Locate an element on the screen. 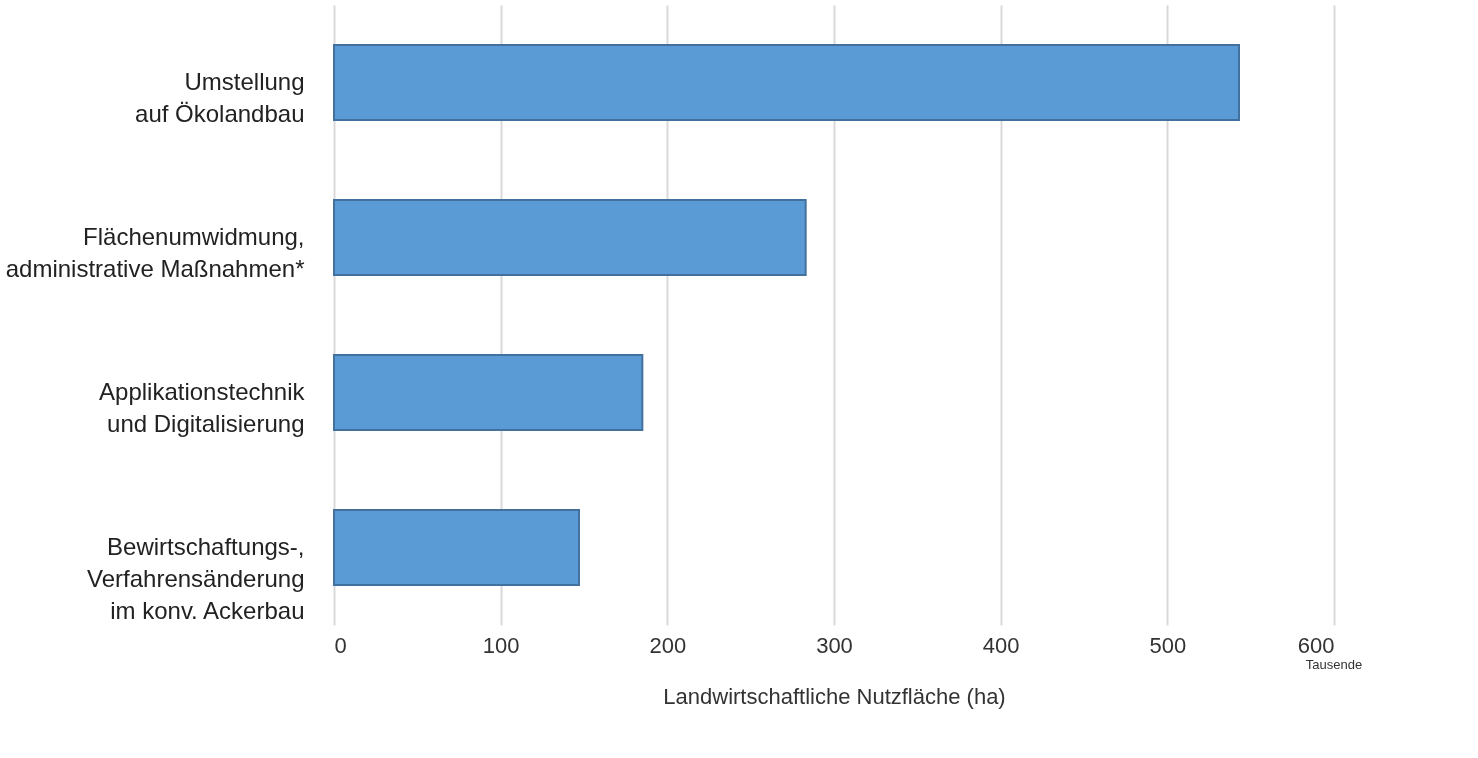 This screenshot has height=758, width=1478. x-tick-label: 200 is located at coordinates (668, 645).